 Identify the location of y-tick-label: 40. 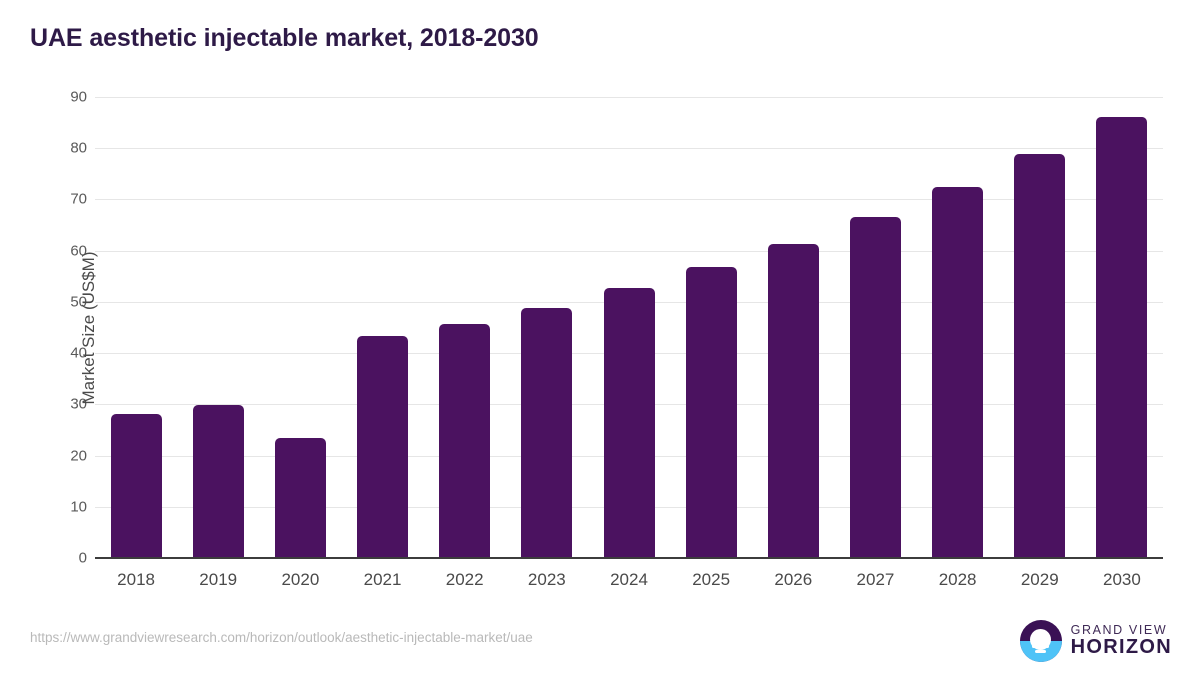
(78, 353).